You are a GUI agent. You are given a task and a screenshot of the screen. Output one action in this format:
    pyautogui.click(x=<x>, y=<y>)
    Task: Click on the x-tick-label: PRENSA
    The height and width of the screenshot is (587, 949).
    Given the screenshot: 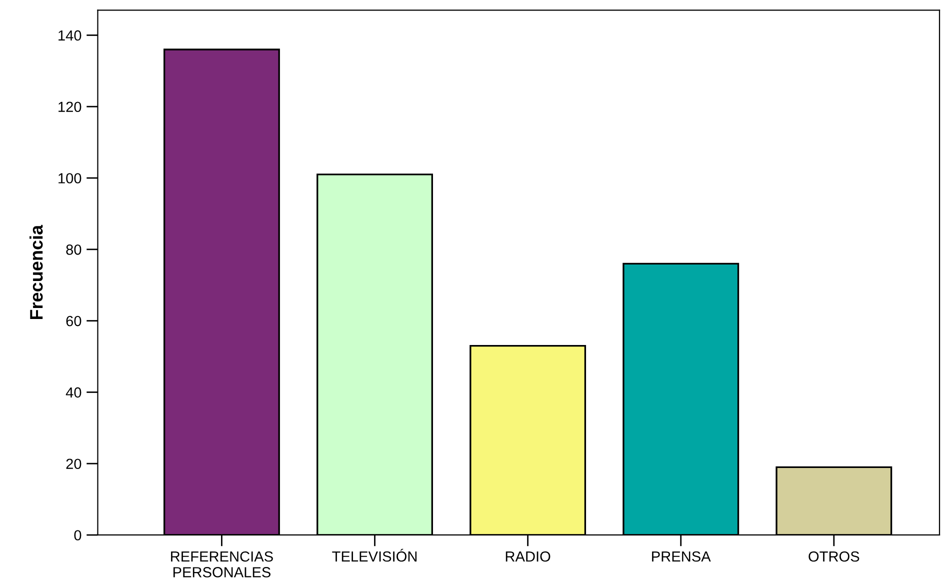 What is the action you would take?
    pyautogui.click(x=681, y=556)
    